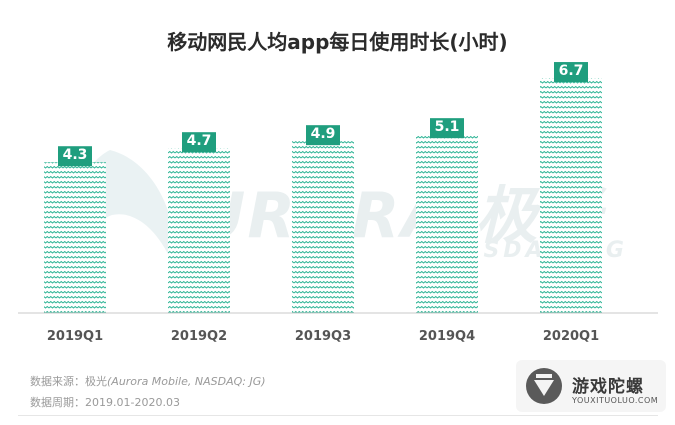 Image resolution: width=675 pixels, height=425 pixels. Describe the element at coordinates (105, 402) in the screenshot. I see `data-period-line: 数据周期：2019.01-2020.03` at that location.